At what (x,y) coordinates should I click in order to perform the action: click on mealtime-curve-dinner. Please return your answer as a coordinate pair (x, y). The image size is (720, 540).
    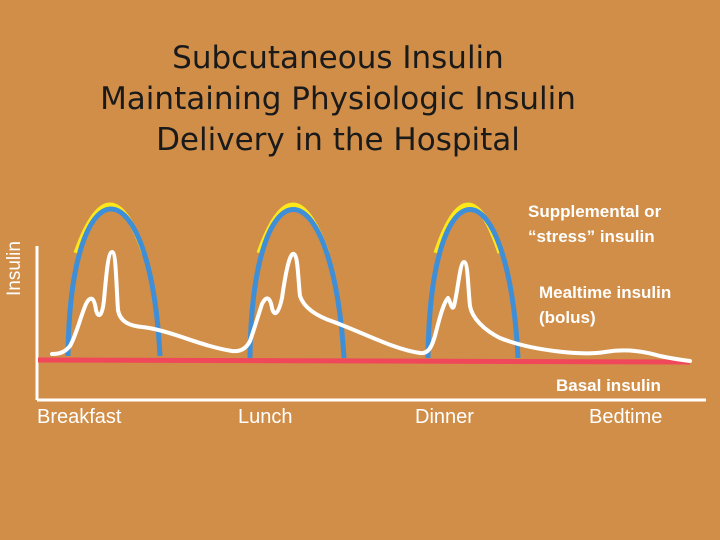
    Looking at the image, I should click on (473, 283).